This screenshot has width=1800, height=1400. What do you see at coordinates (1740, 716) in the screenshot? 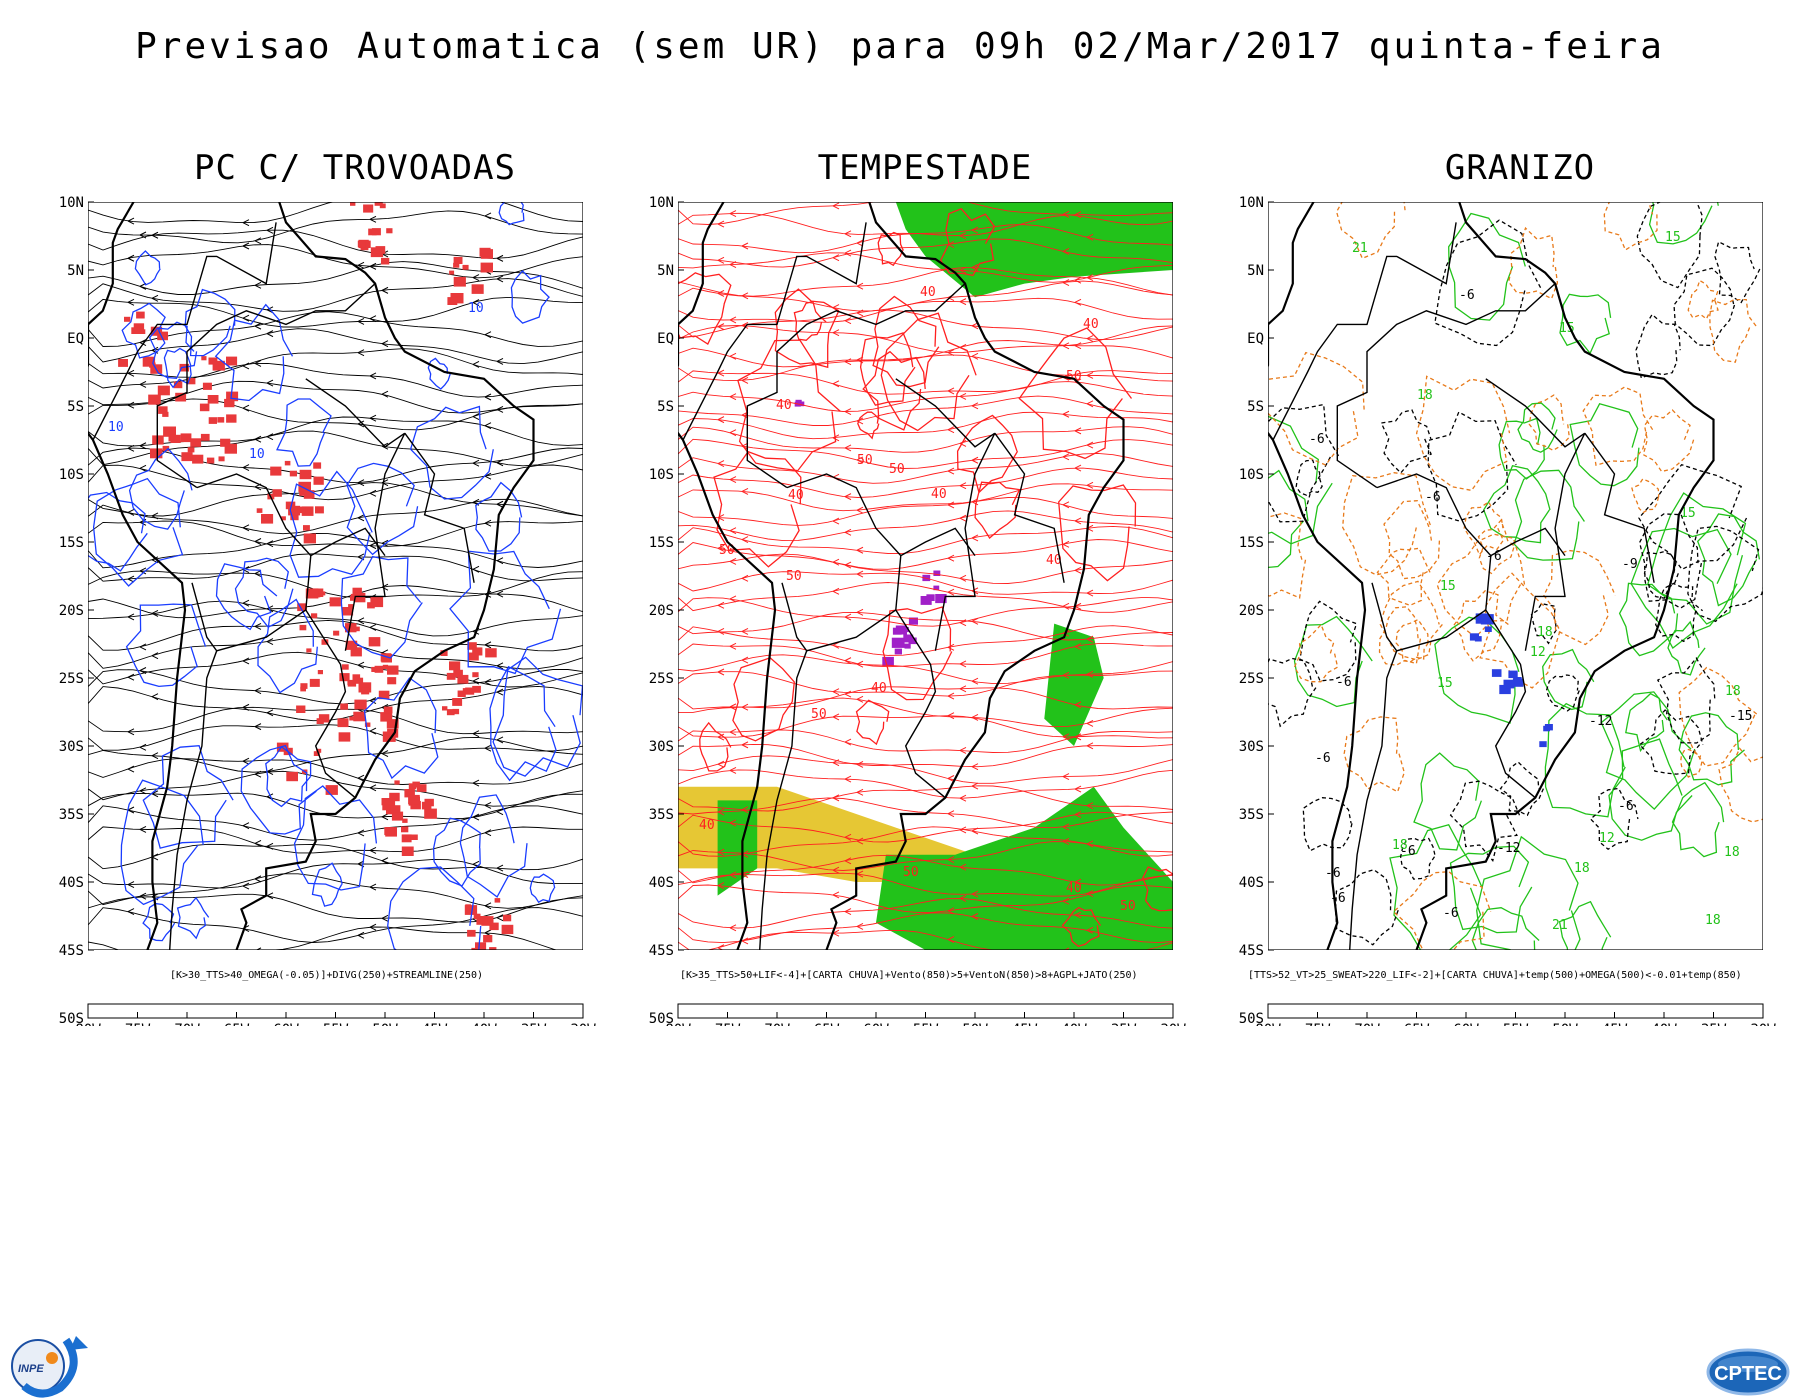
I see `contour-label: -15` at bounding box center [1740, 716].